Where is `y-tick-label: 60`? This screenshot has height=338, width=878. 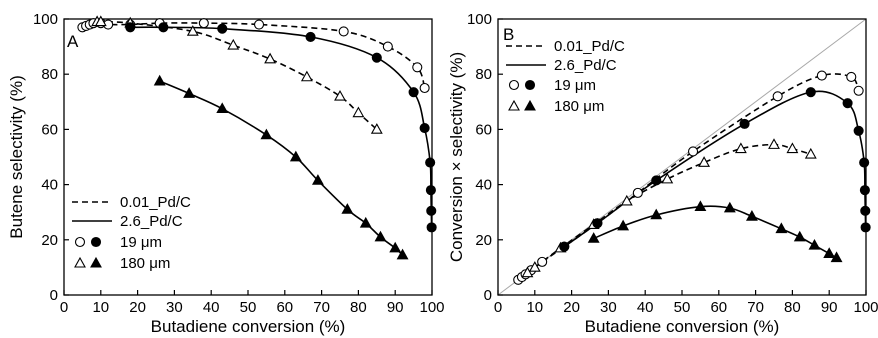 y-tick-label: 60 is located at coordinates (49, 129).